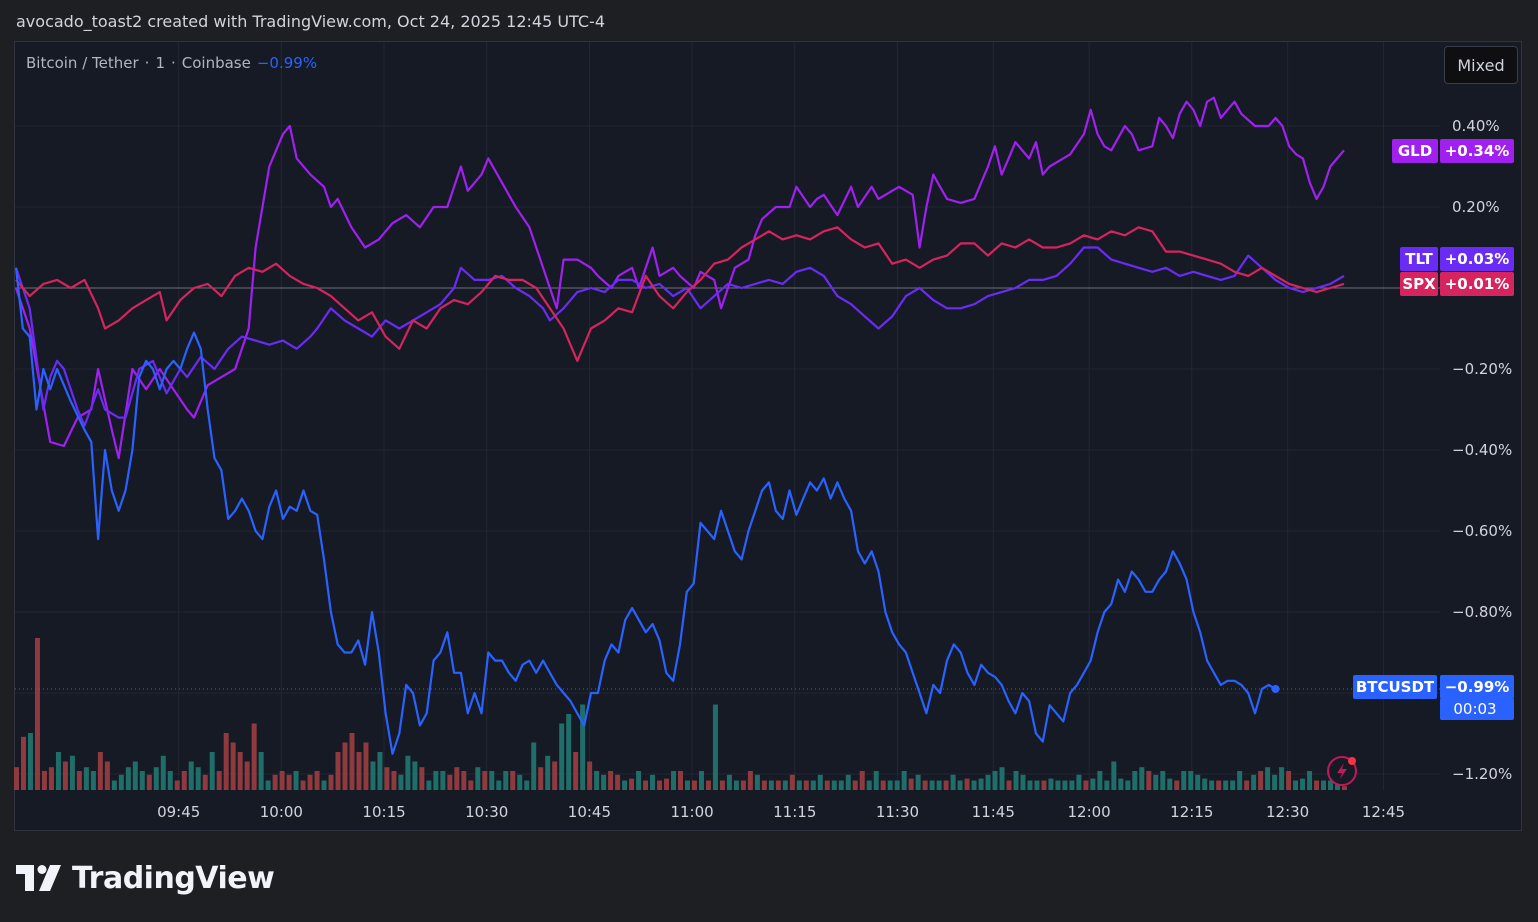  Describe the element at coordinates (1477, 259) in the screenshot. I see `series-tag-value: +0.03%` at that location.